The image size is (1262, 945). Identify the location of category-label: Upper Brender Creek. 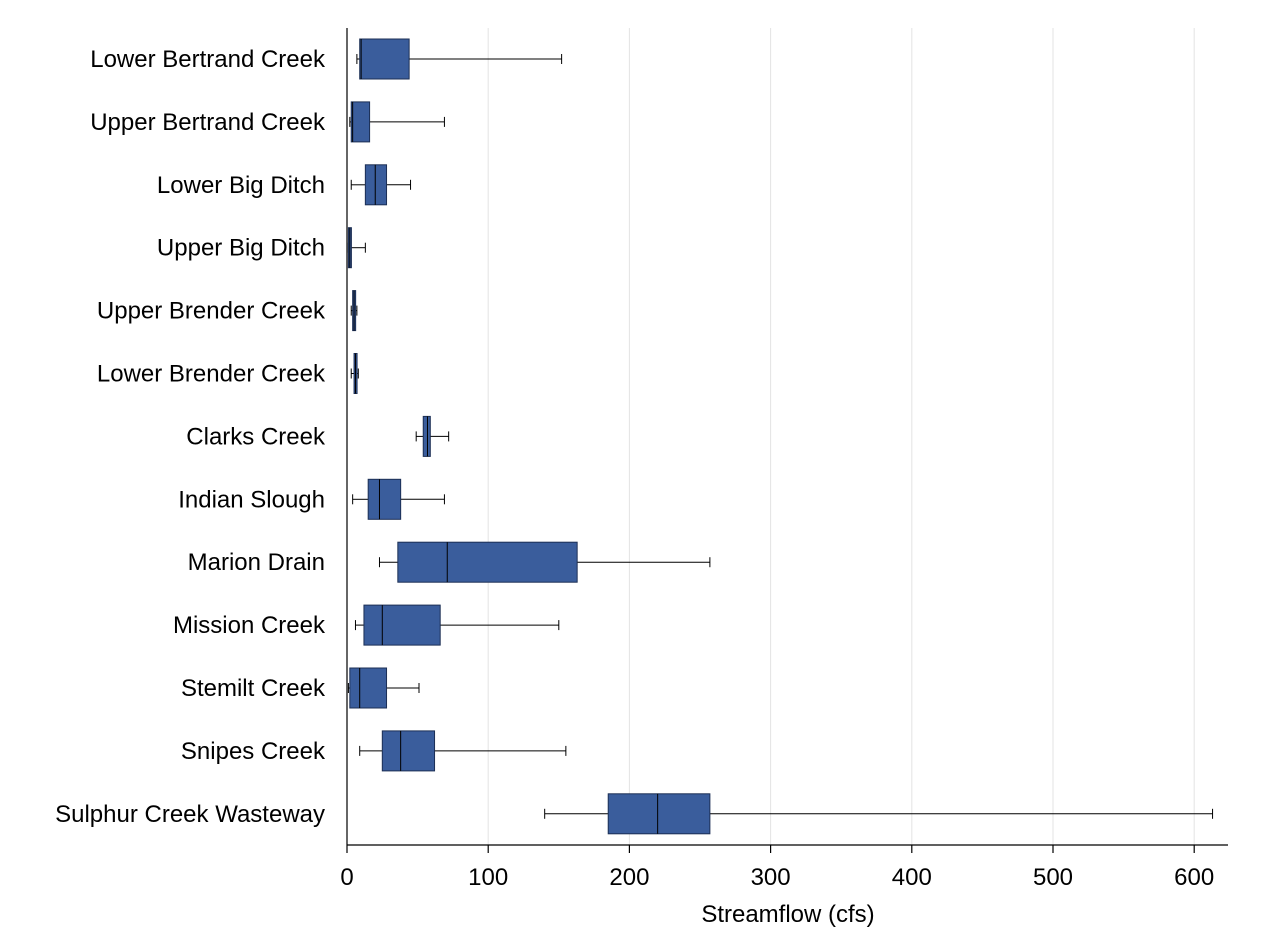
(211, 311).